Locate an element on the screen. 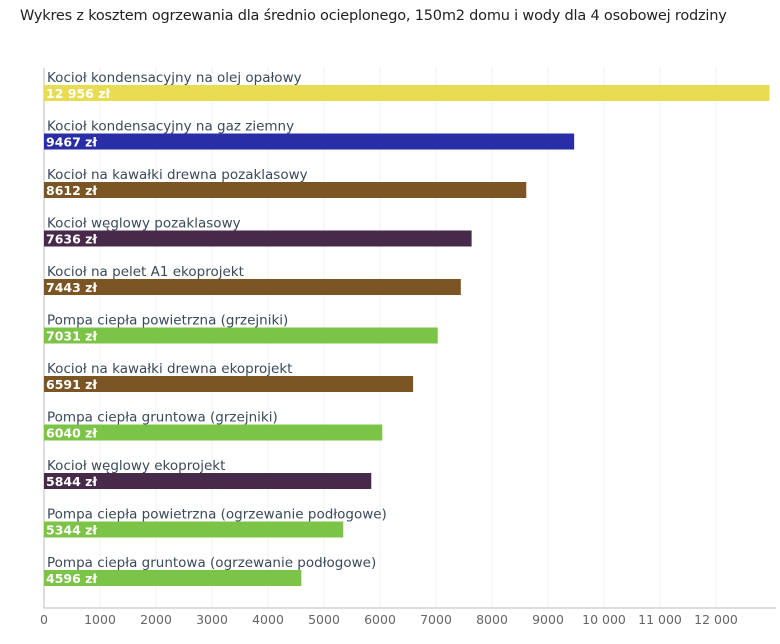 The height and width of the screenshot is (644, 780). category-label: Kocioł na kawałki drewna ekoprojekt is located at coordinates (169, 369).